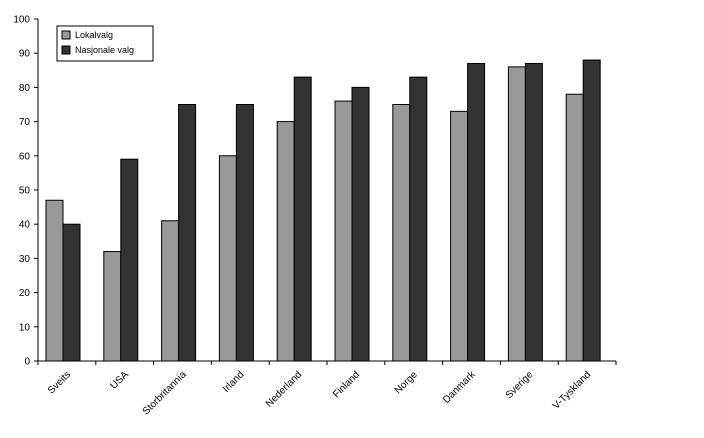 The height and width of the screenshot is (438, 704). What do you see at coordinates (59, 382) in the screenshot?
I see `x-tick-label: Sveits` at bounding box center [59, 382].